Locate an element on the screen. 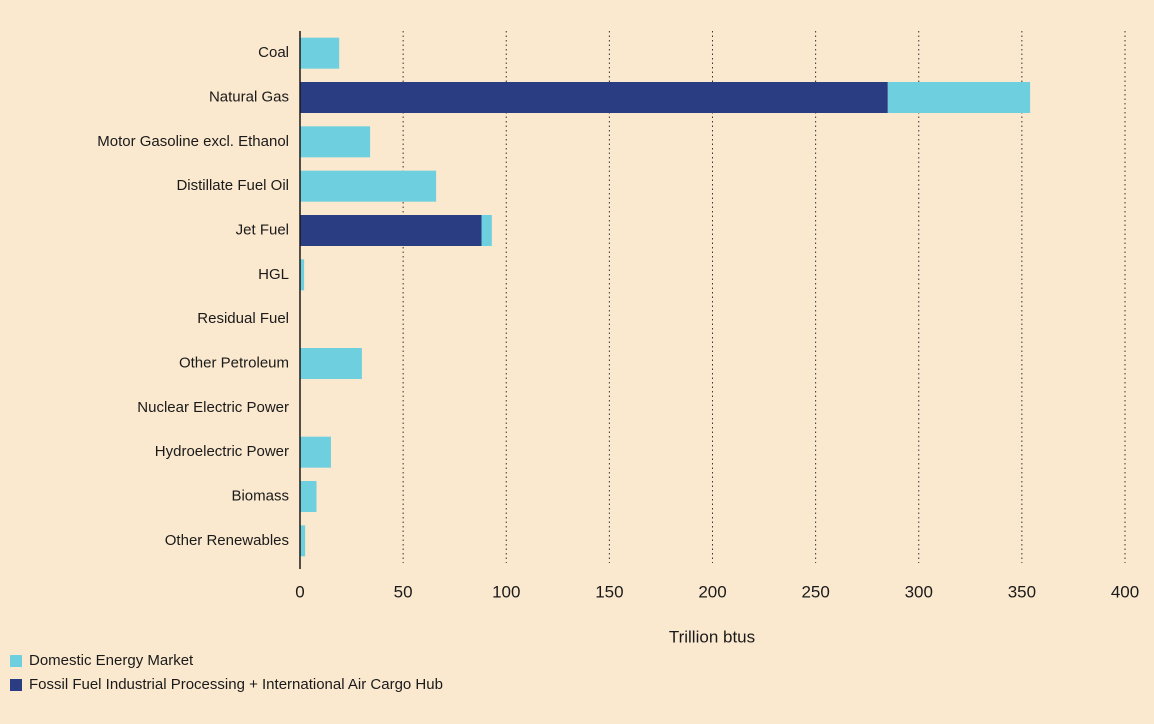 The image size is (1154, 724). y-tick-label: Residual Fuel is located at coordinates (243, 318).